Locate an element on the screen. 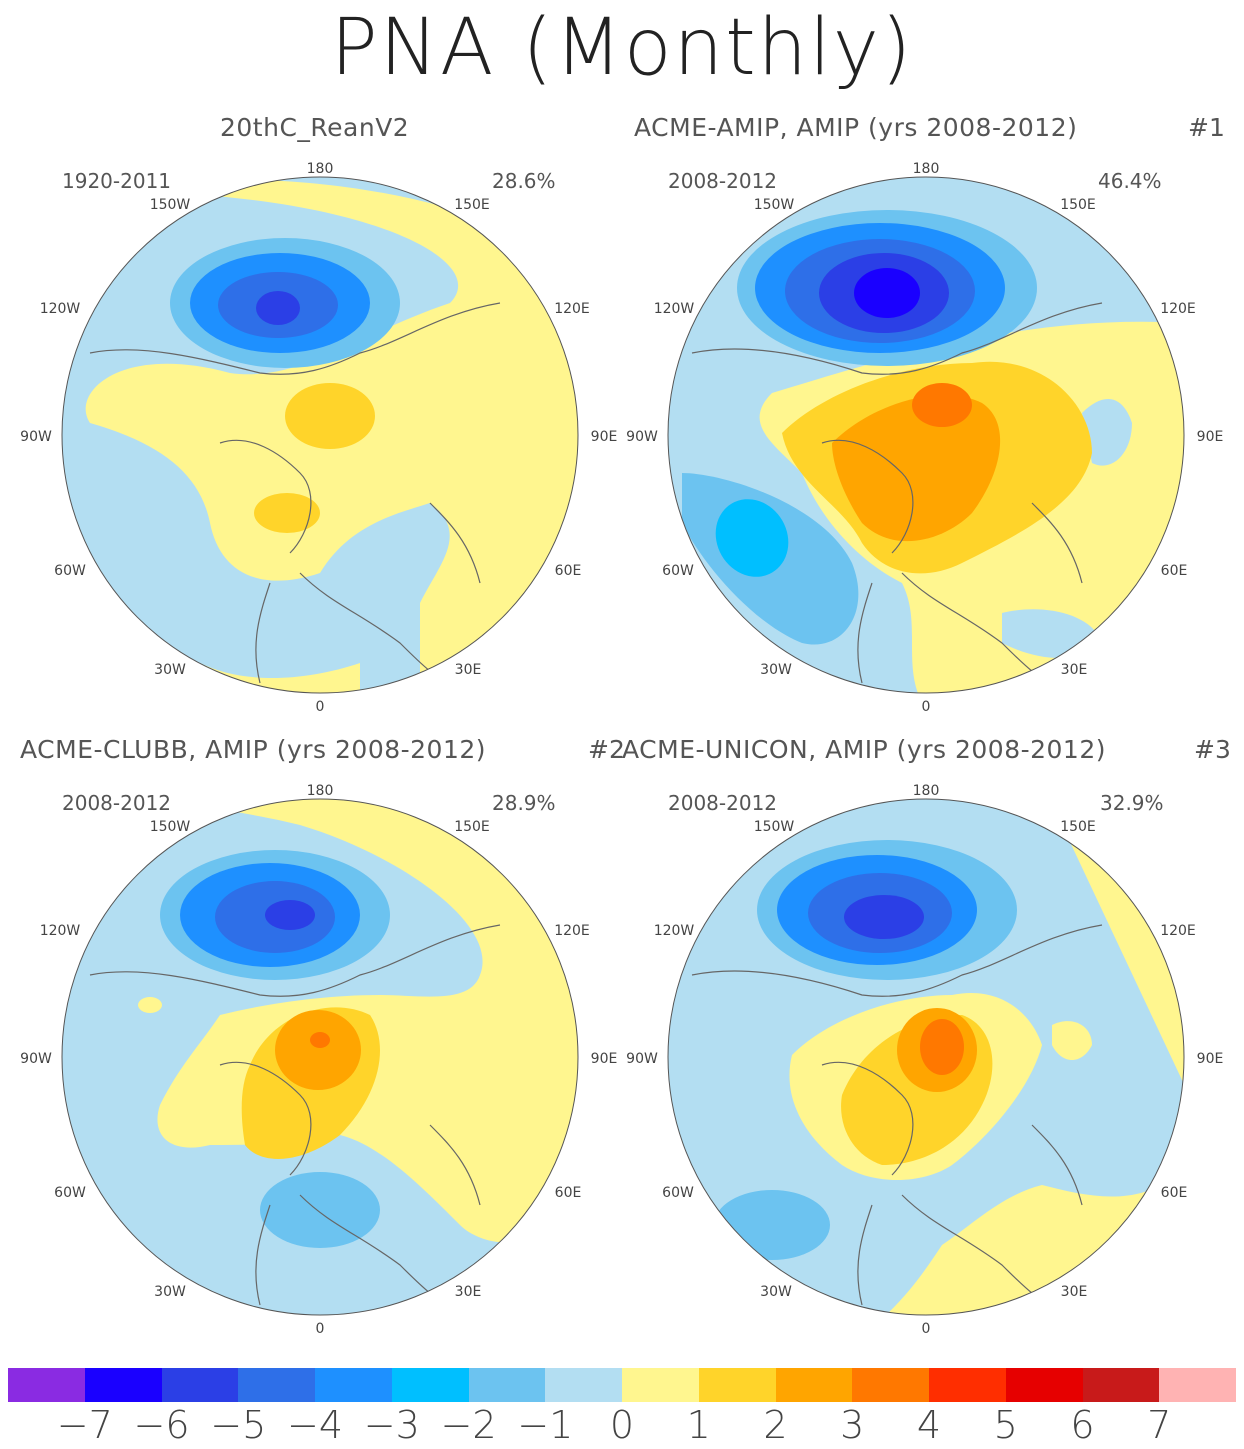 This screenshot has width=1244, height=1449. panel-title: ACME-AMIP, AMIP (yrs 2008-2012) is located at coordinates (856, 127).